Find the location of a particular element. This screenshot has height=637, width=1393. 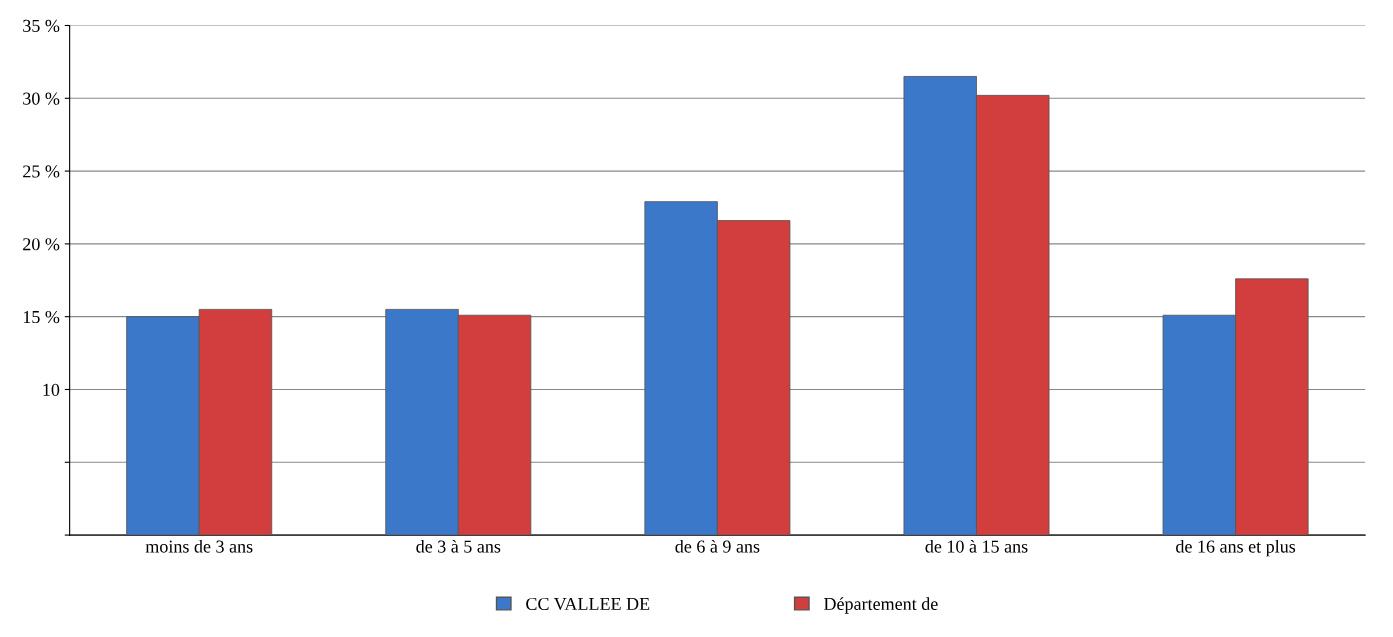

y-tick-label: 25 % is located at coordinates (41, 171).